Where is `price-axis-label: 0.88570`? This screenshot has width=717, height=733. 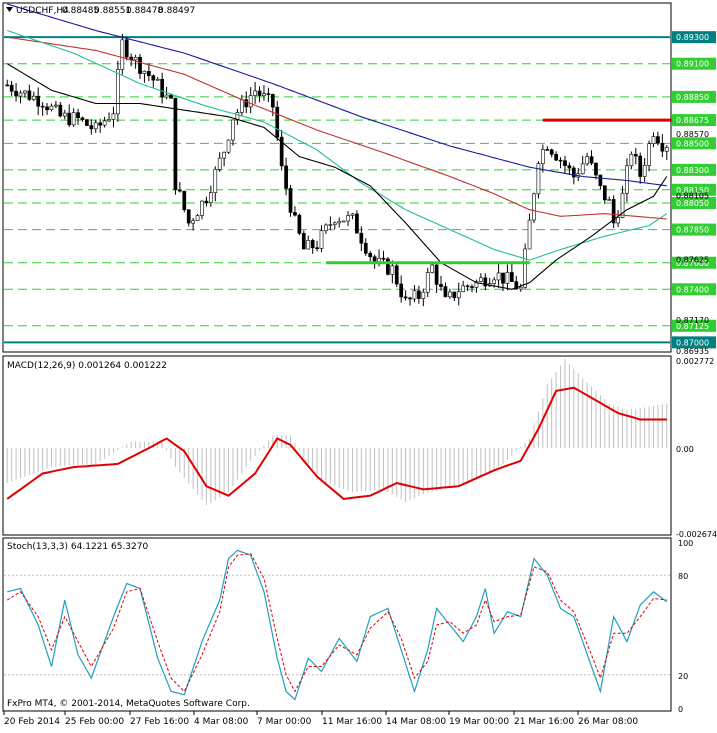
price-axis-label: 0.88570 is located at coordinates (692, 134).